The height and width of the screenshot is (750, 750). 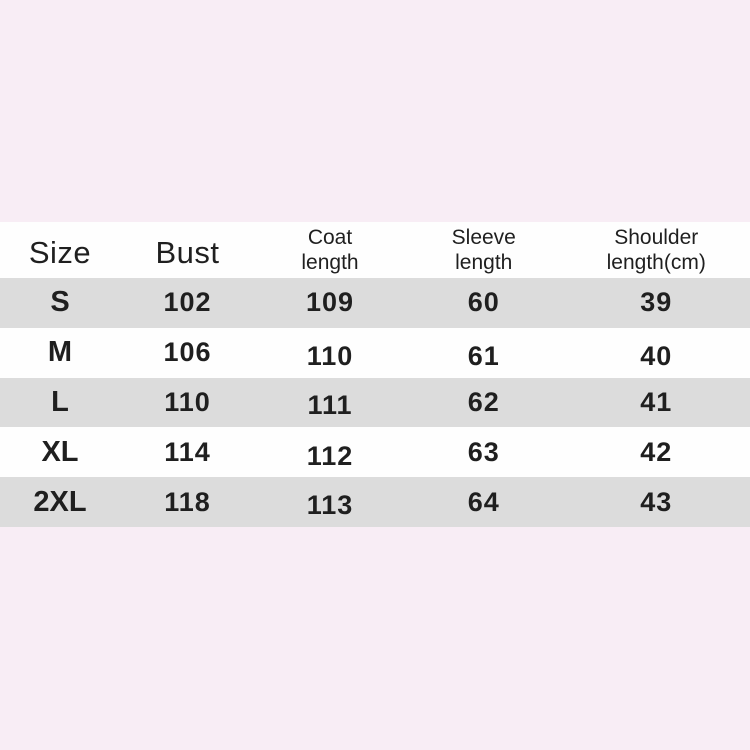 What do you see at coordinates (656, 302) in the screenshot?
I see `shoulder-length-cell: 39` at bounding box center [656, 302].